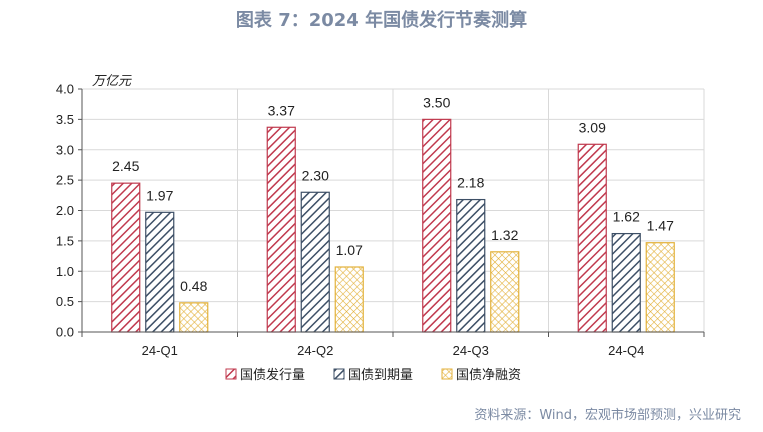 The image size is (763, 432). Describe the element at coordinates (488, 375) in the screenshot. I see `legend-label: 国债净融资` at that location.